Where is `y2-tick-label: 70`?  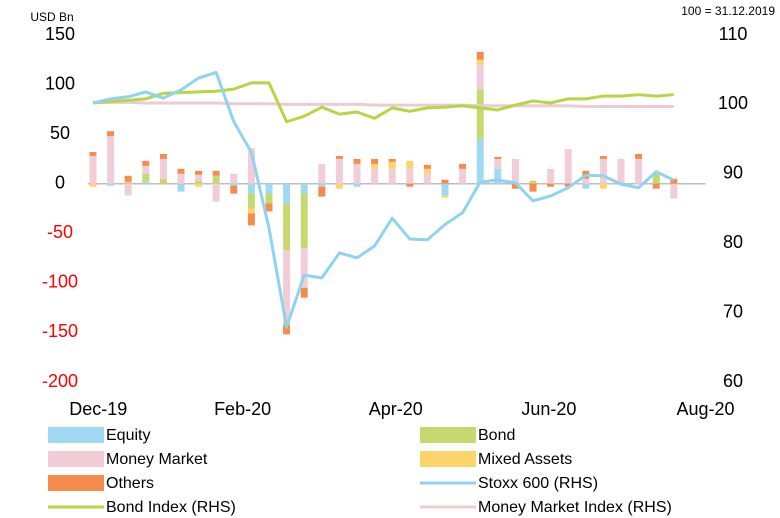 y2-tick-label: 70 is located at coordinates (733, 311).